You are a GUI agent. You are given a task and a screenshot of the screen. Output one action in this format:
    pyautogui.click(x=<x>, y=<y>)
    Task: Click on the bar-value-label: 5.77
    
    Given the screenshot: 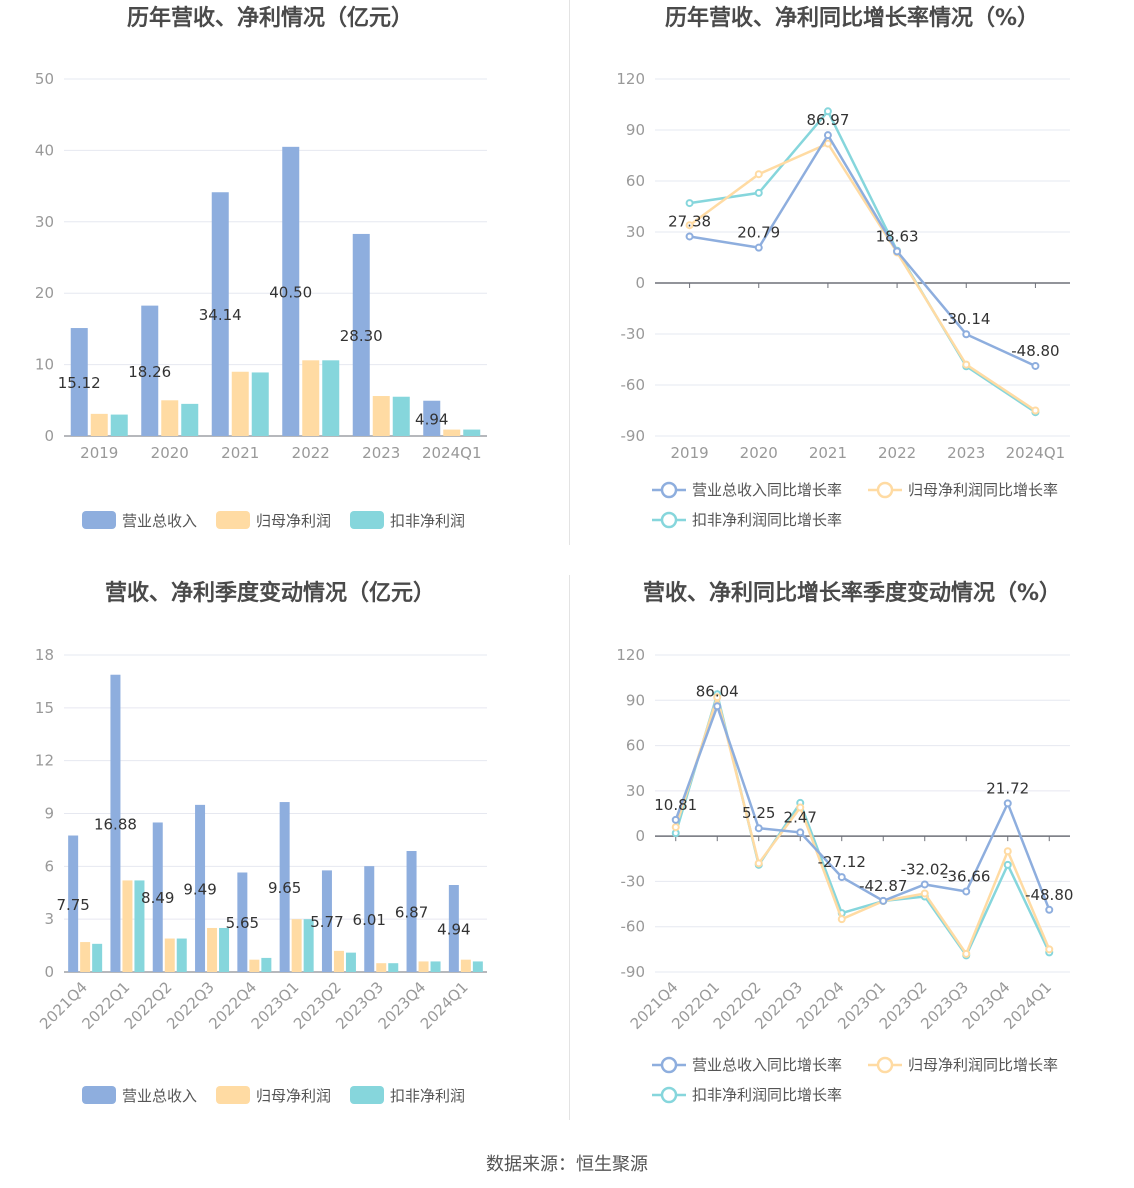 What is the action you would take?
    pyautogui.click(x=326, y=922)
    